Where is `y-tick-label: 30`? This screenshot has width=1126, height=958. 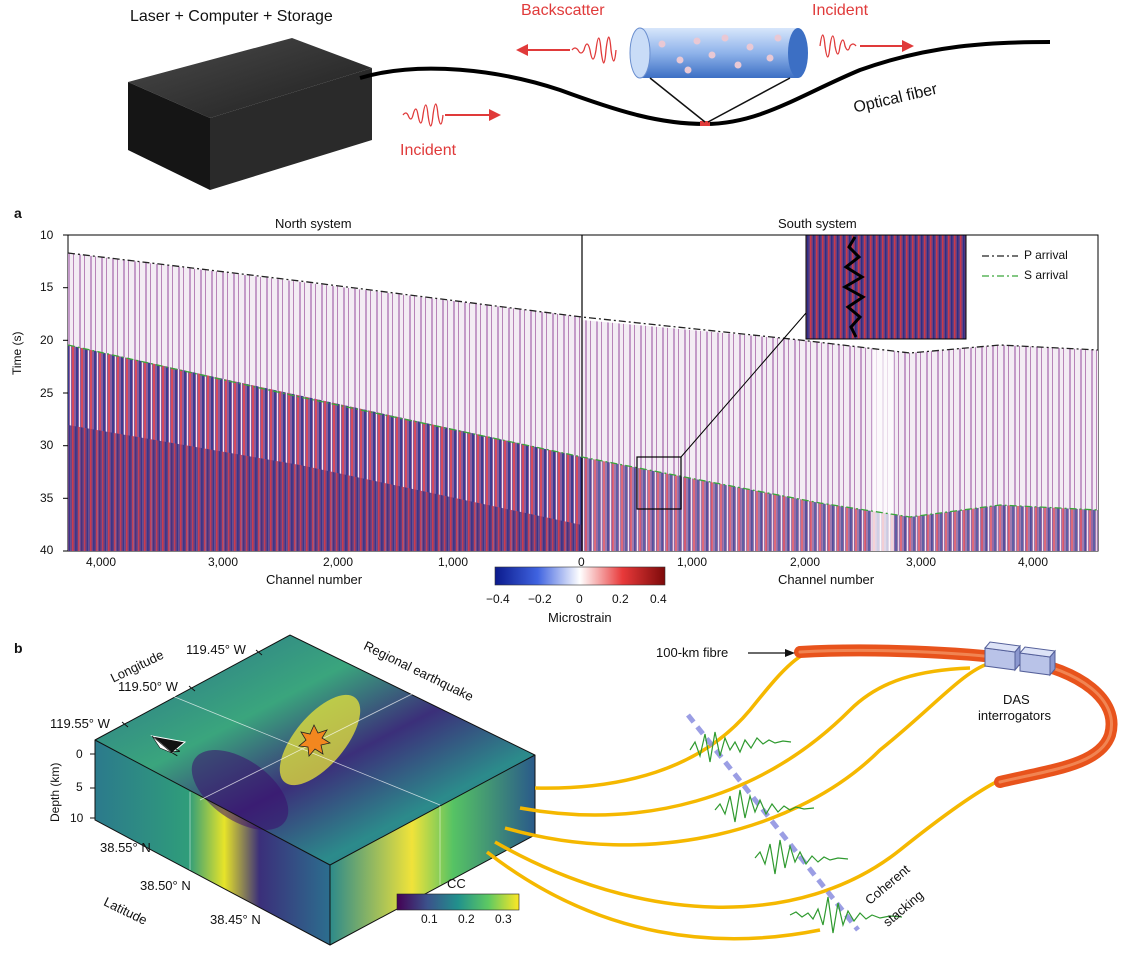
y-tick-label: 30 is located at coordinates (47, 445).